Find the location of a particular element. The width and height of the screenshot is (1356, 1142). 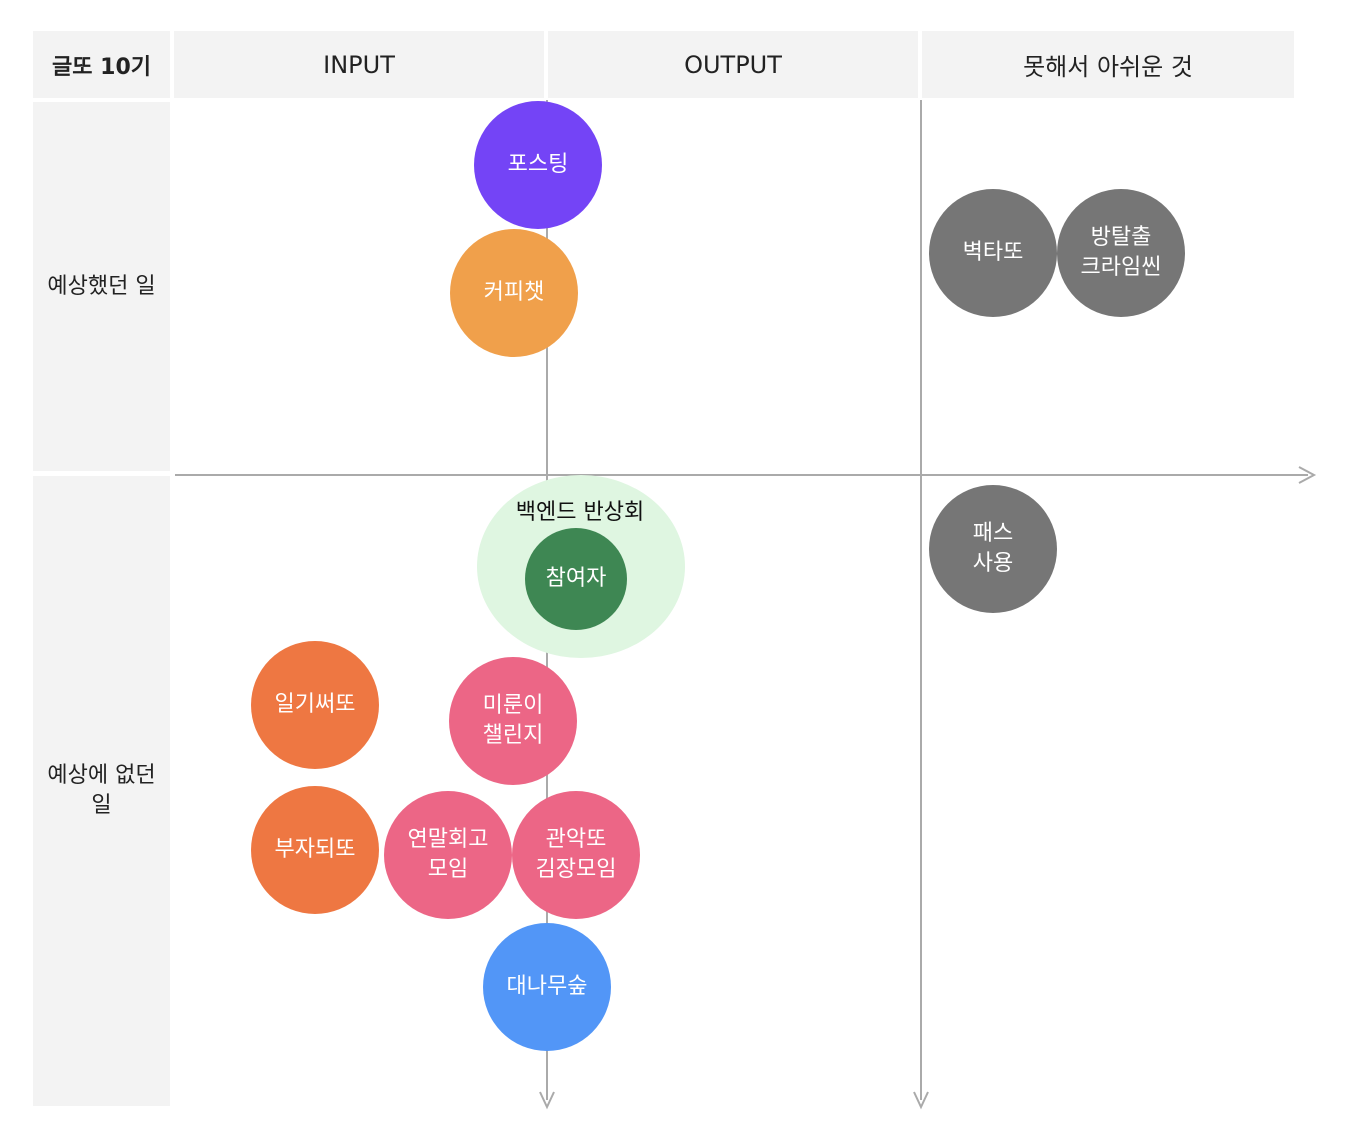

bubble-gwanak-kimchi: 관악또 김장모임 is located at coordinates (576, 855).